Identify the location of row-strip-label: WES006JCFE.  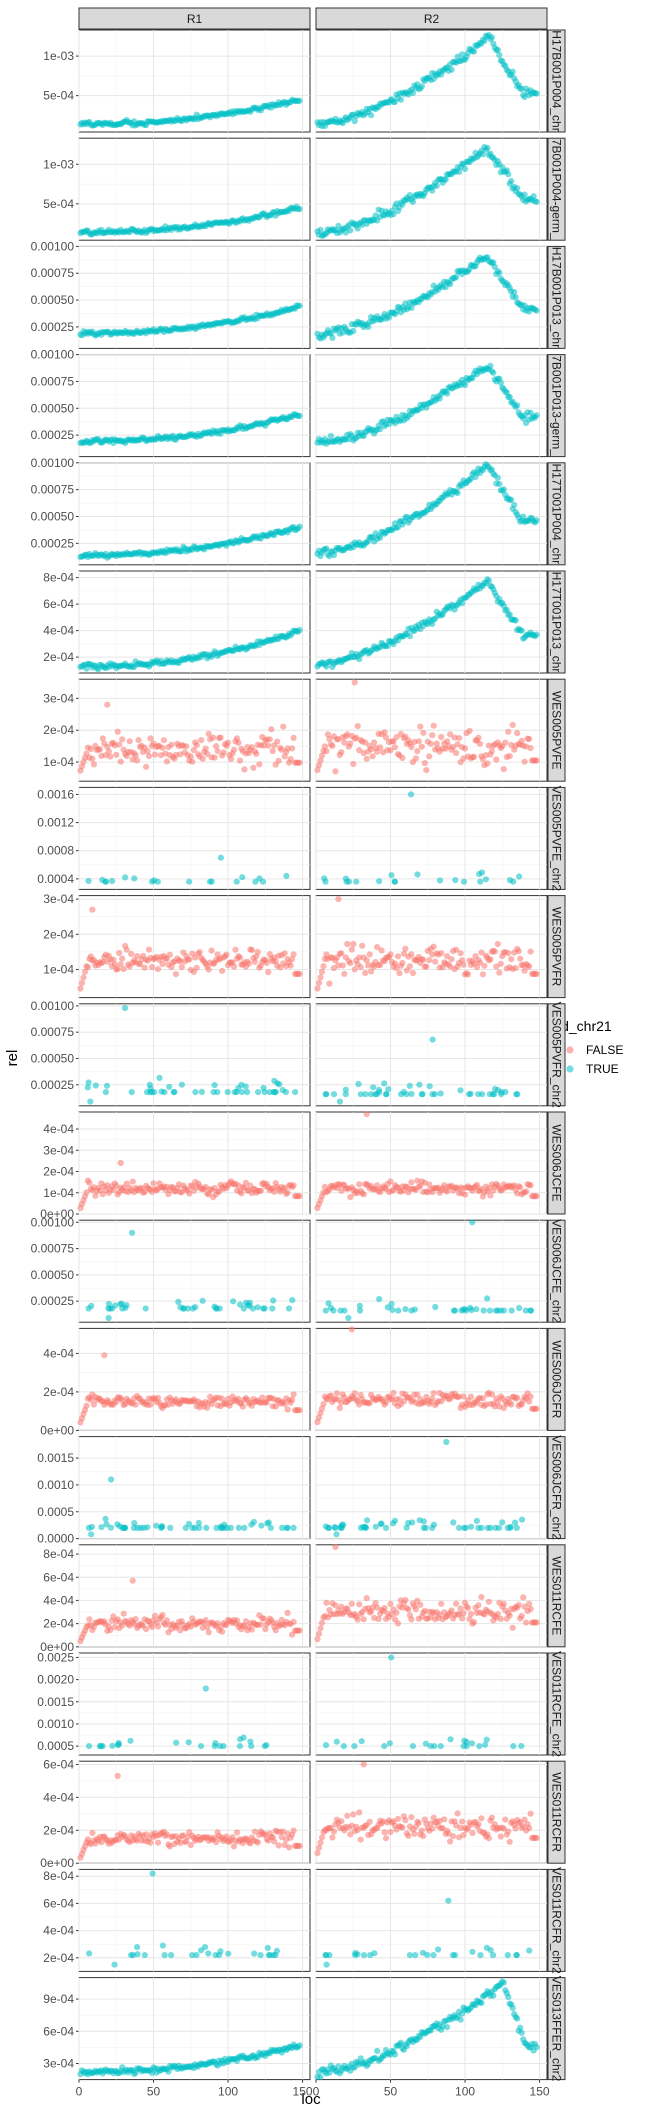
(557, 1162).